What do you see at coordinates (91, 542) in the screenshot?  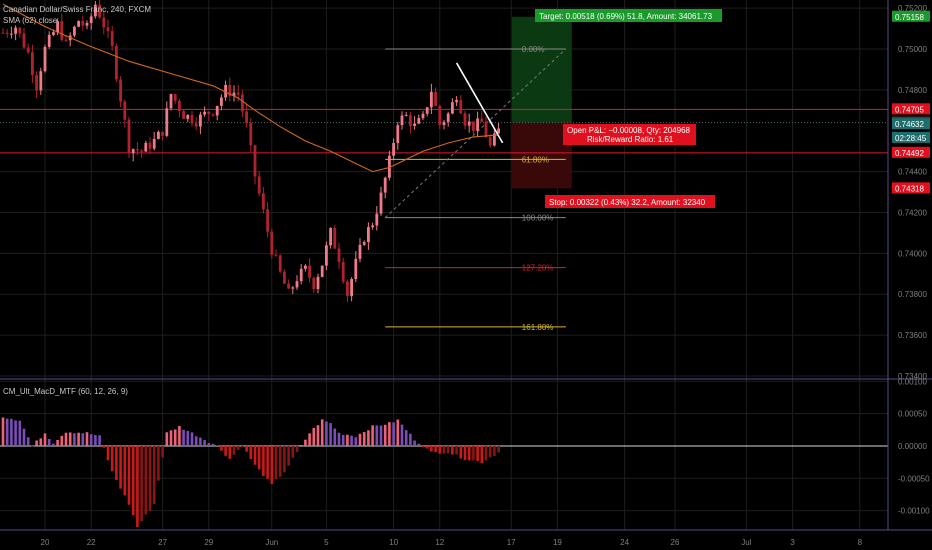 I see `date-tick-label: 22` at bounding box center [91, 542].